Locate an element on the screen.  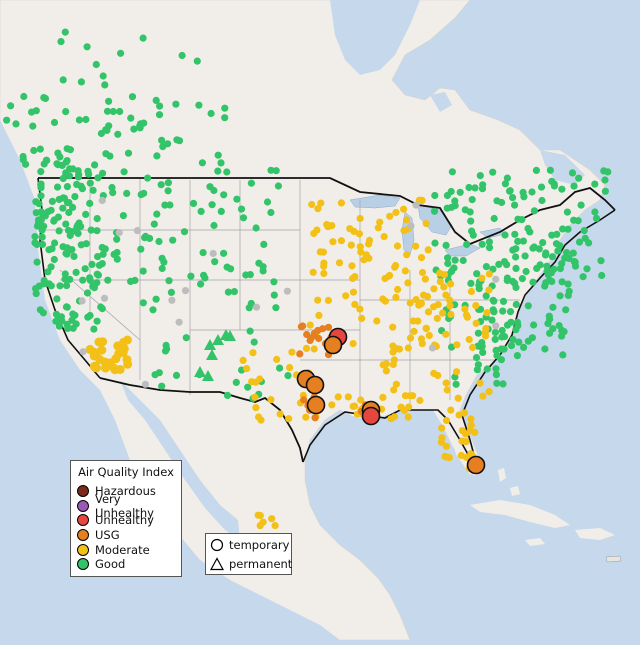
james-bay is located at coordinates (441, 102).